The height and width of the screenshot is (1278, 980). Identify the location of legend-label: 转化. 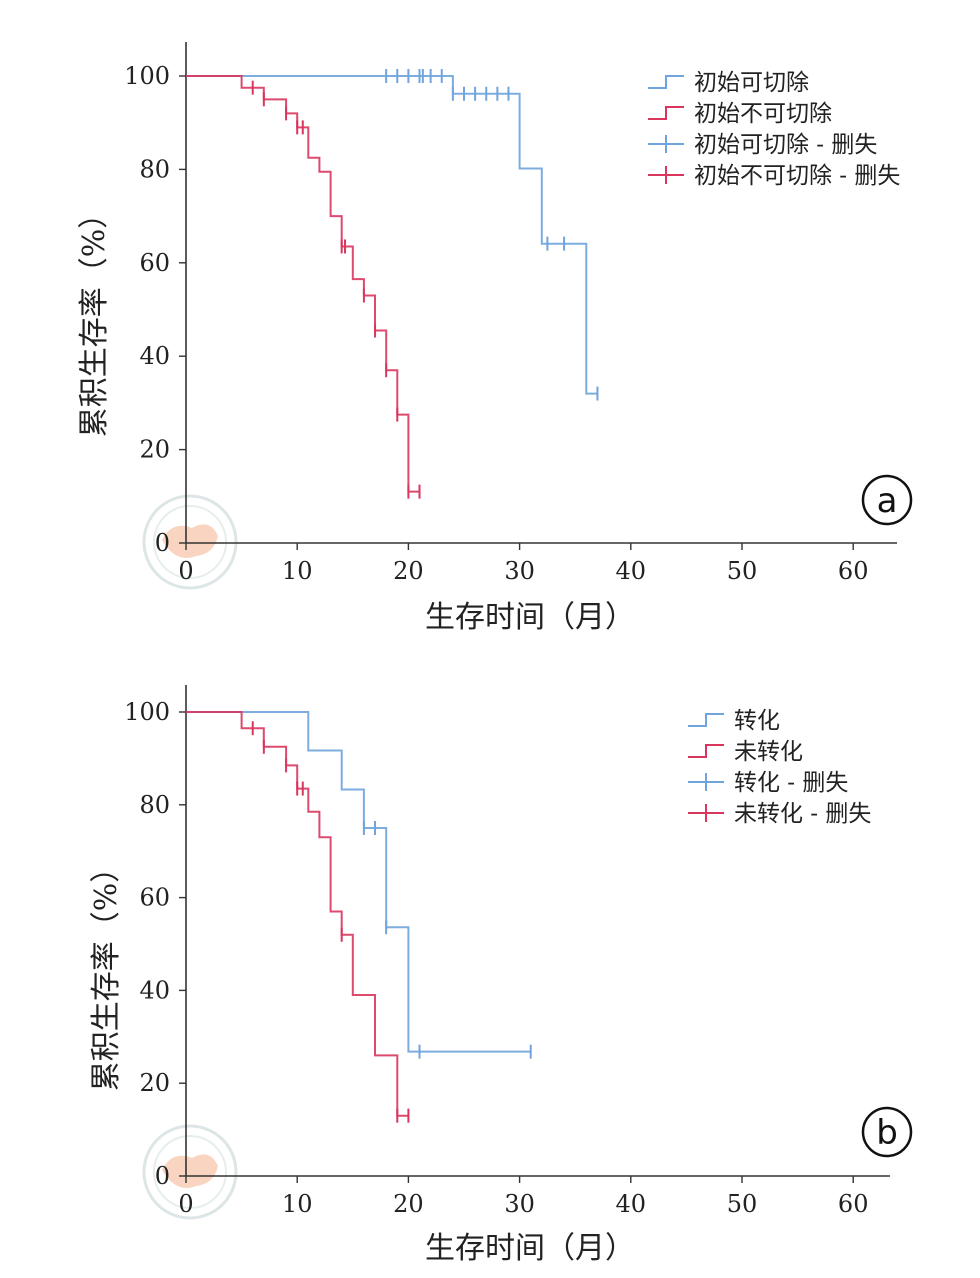
(757, 721).